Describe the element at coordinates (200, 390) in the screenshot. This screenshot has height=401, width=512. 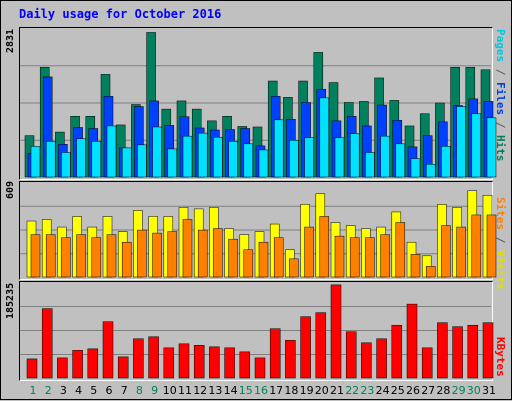
I see `day-label-12: 12` at that location.